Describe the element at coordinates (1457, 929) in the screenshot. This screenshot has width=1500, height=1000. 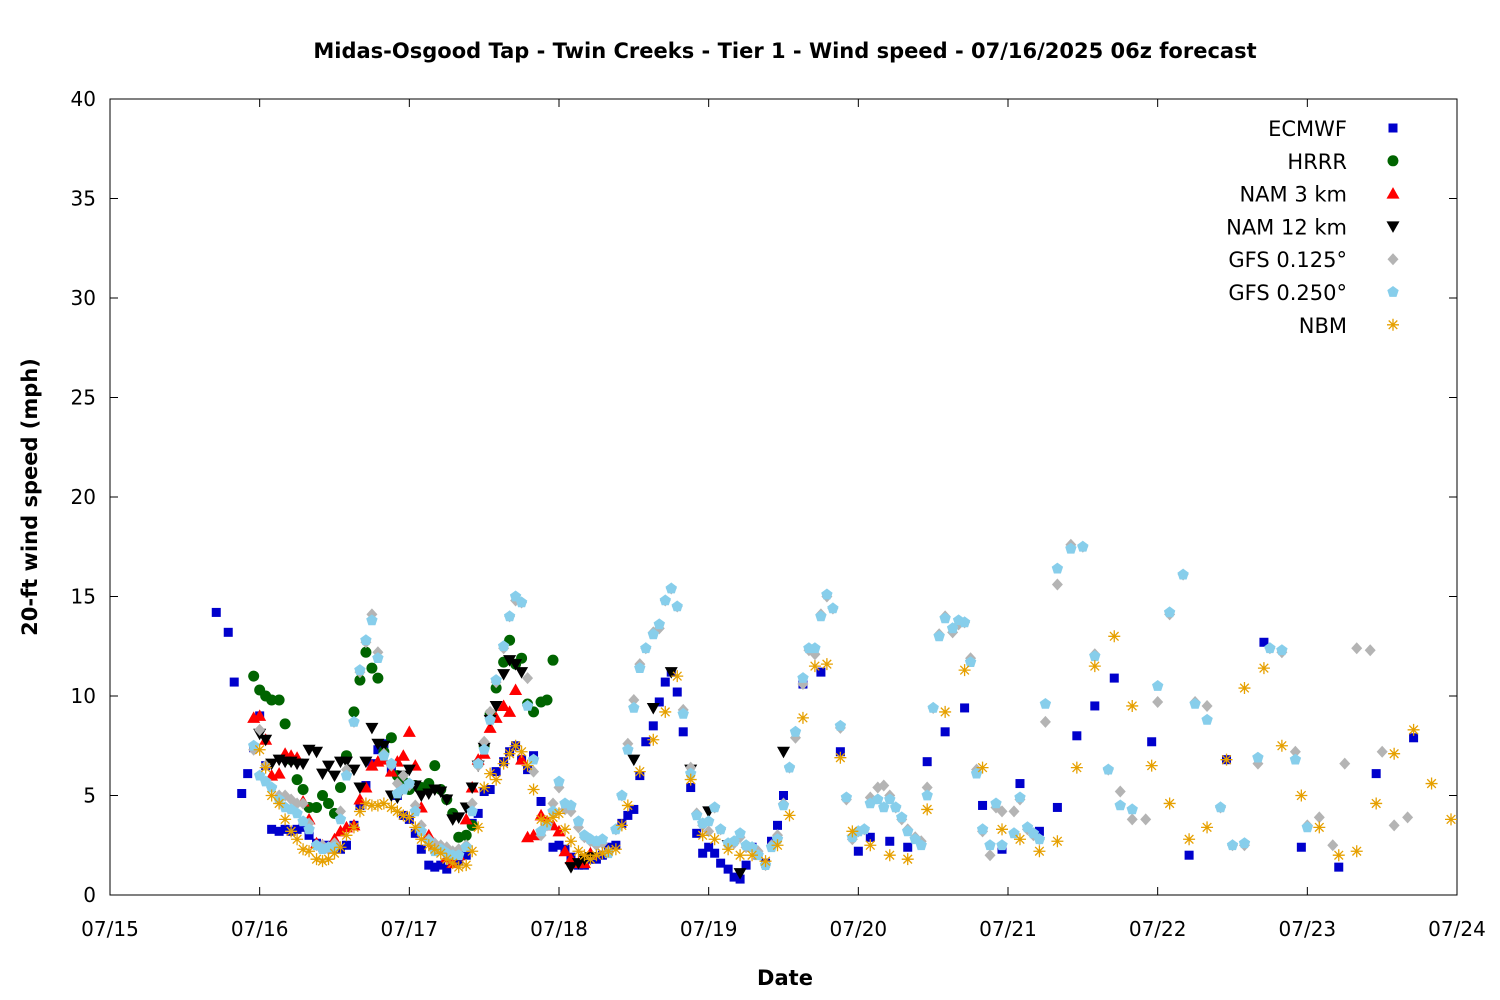
I see `x-tick-label: 07/24` at that location.